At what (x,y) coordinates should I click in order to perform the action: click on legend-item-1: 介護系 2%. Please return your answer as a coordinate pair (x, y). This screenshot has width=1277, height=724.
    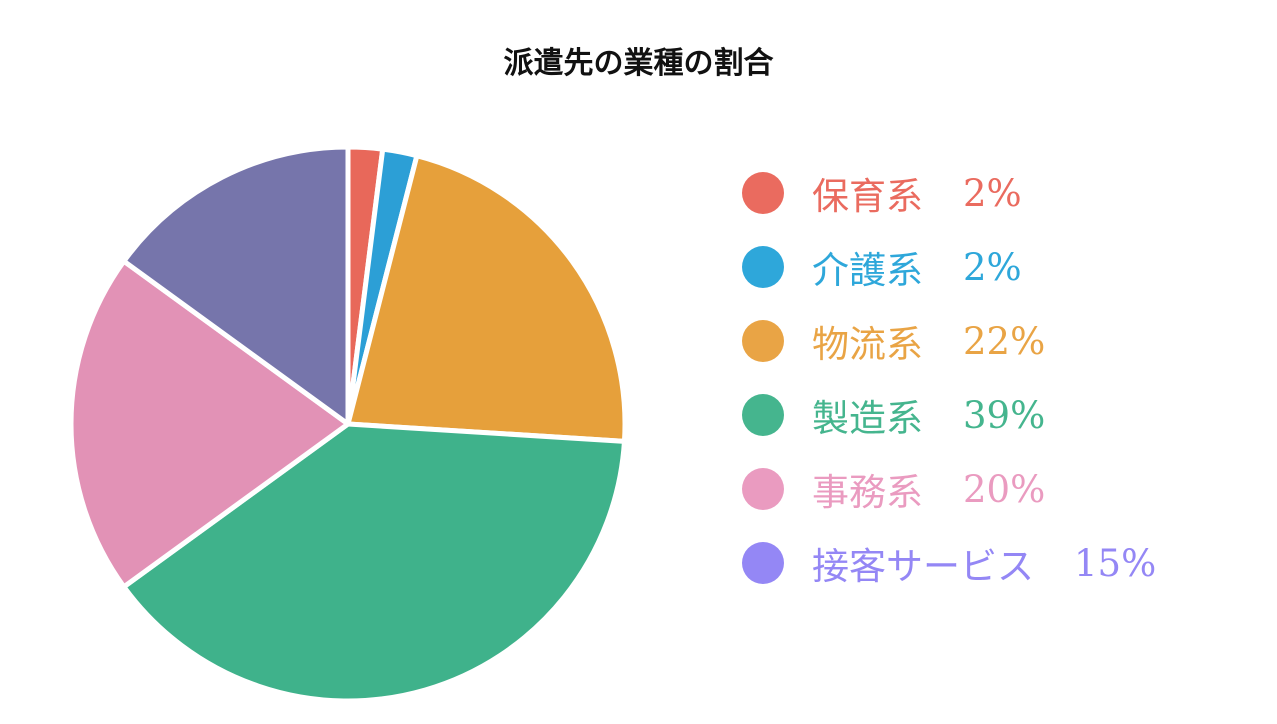
    Looking at the image, I should click on (1002, 267).